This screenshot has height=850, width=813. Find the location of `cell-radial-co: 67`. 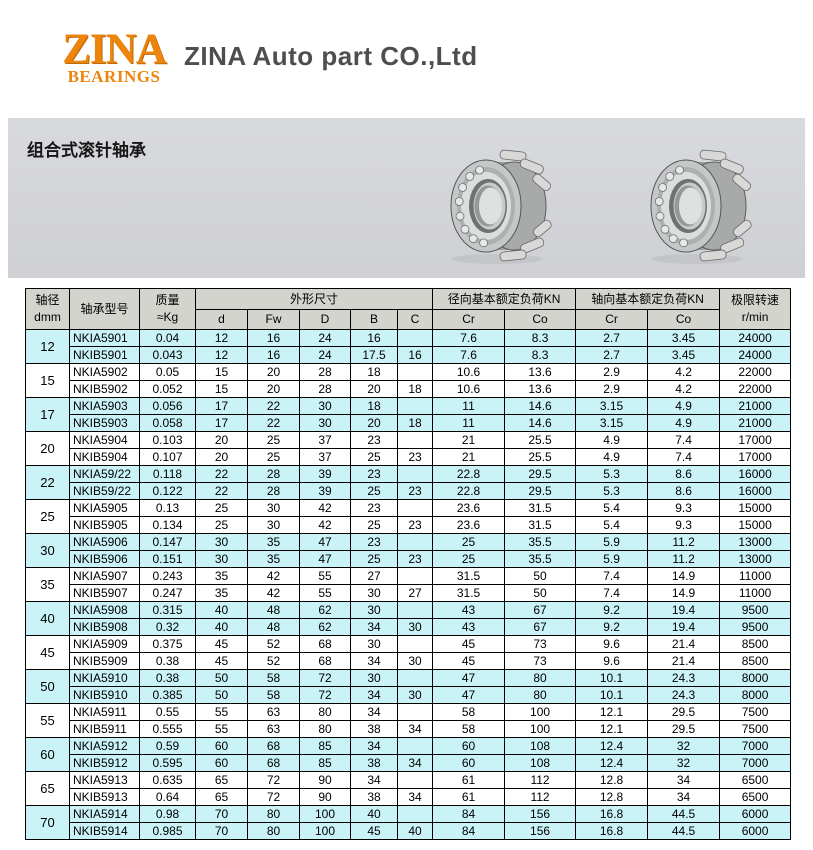

cell-radial-co: 67 is located at coordinates (540, 627).